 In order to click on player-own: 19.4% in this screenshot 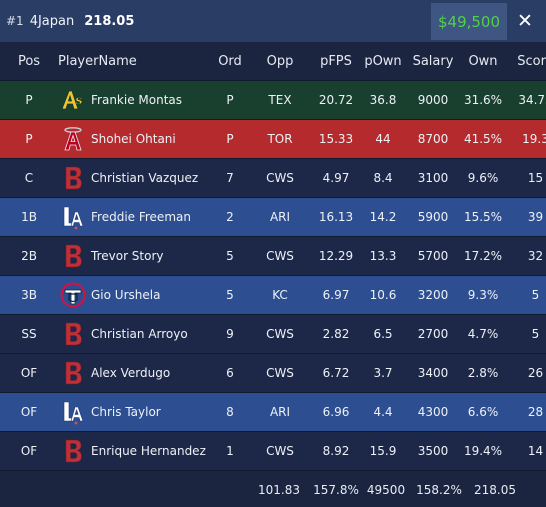, I will do `click(483, 451)`.